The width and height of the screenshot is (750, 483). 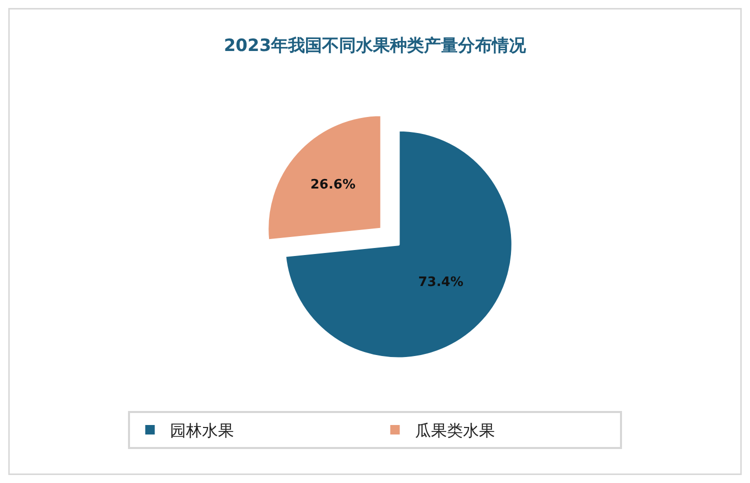 What do you see at coordinates (441, 282) in the screenshot?
I see `data-label: 73.4%` at bounding box center [441, 282].